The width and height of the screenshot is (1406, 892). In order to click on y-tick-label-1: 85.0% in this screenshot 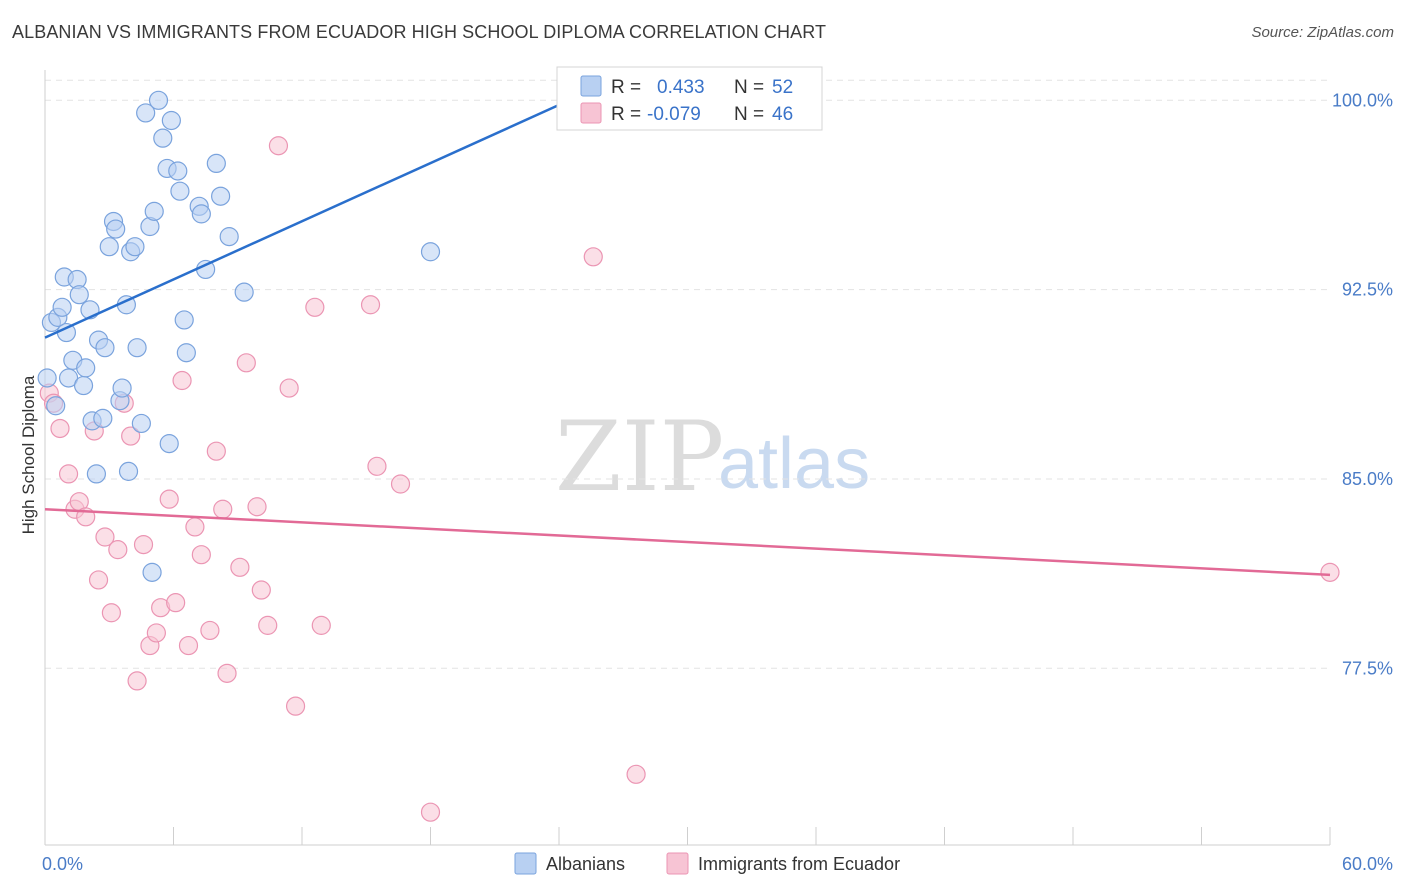, I will do `click(1367, 479)`.